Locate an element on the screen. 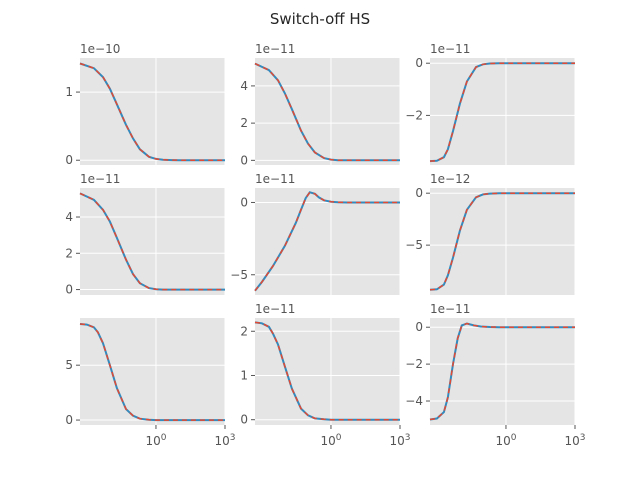 This screenshot has width=640, height=480. y-tick-label: 5 is located at coordinates (69, 365).